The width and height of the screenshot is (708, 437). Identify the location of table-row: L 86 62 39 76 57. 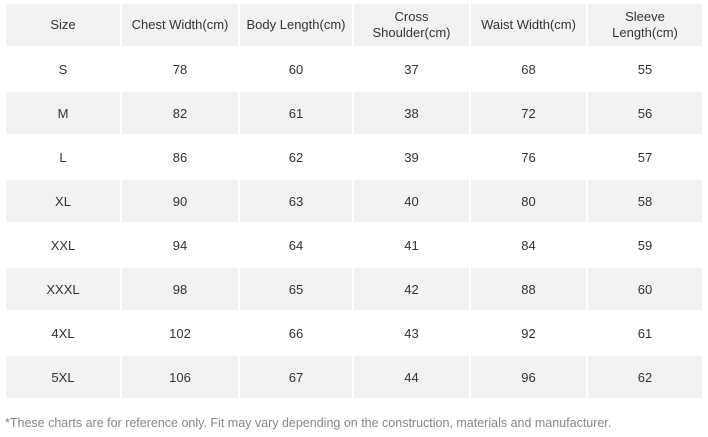
(354, 157).